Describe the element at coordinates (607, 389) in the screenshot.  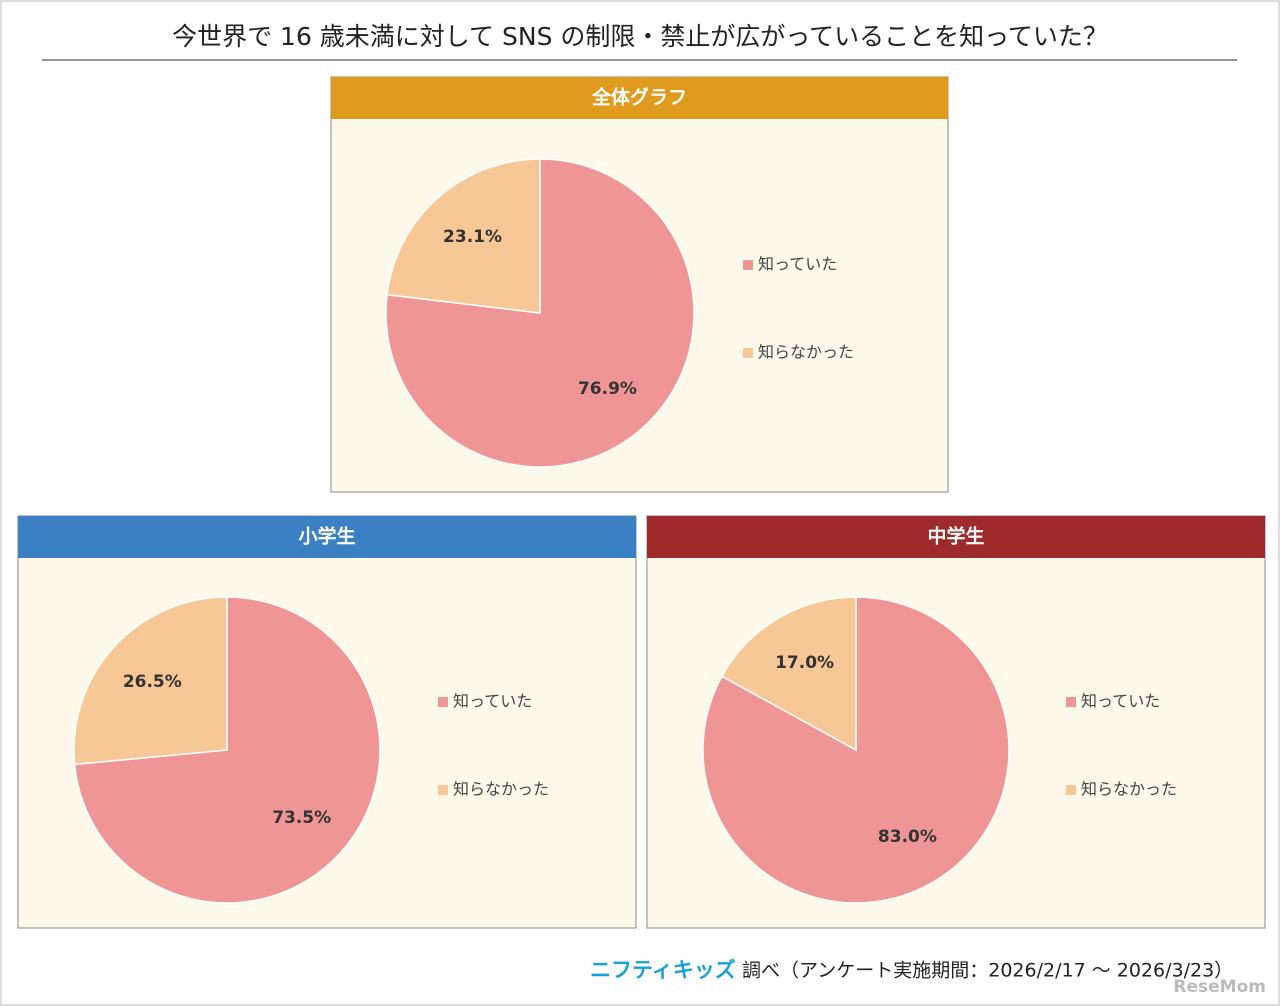
I see `data-label: 76.9%` at that location.